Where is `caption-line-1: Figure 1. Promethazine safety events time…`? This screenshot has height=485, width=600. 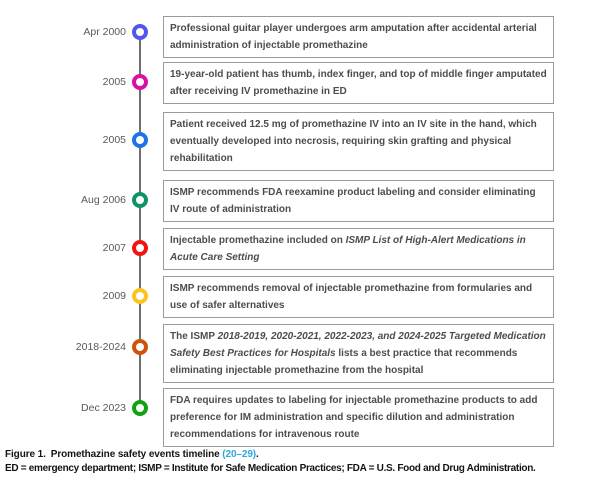
caption-line-1: Figure 1. Promethazine safety events time… is located at coordinates (302, 455).